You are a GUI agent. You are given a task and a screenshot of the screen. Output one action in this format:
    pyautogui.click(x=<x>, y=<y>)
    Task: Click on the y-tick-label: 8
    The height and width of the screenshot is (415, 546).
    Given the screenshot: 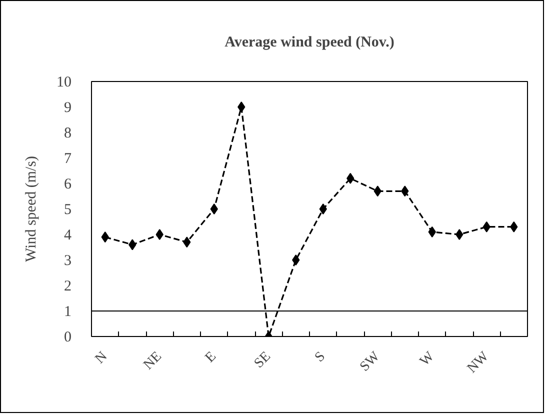 What is the action you would take?
    pyautogui.click(x=68, y=134)
    